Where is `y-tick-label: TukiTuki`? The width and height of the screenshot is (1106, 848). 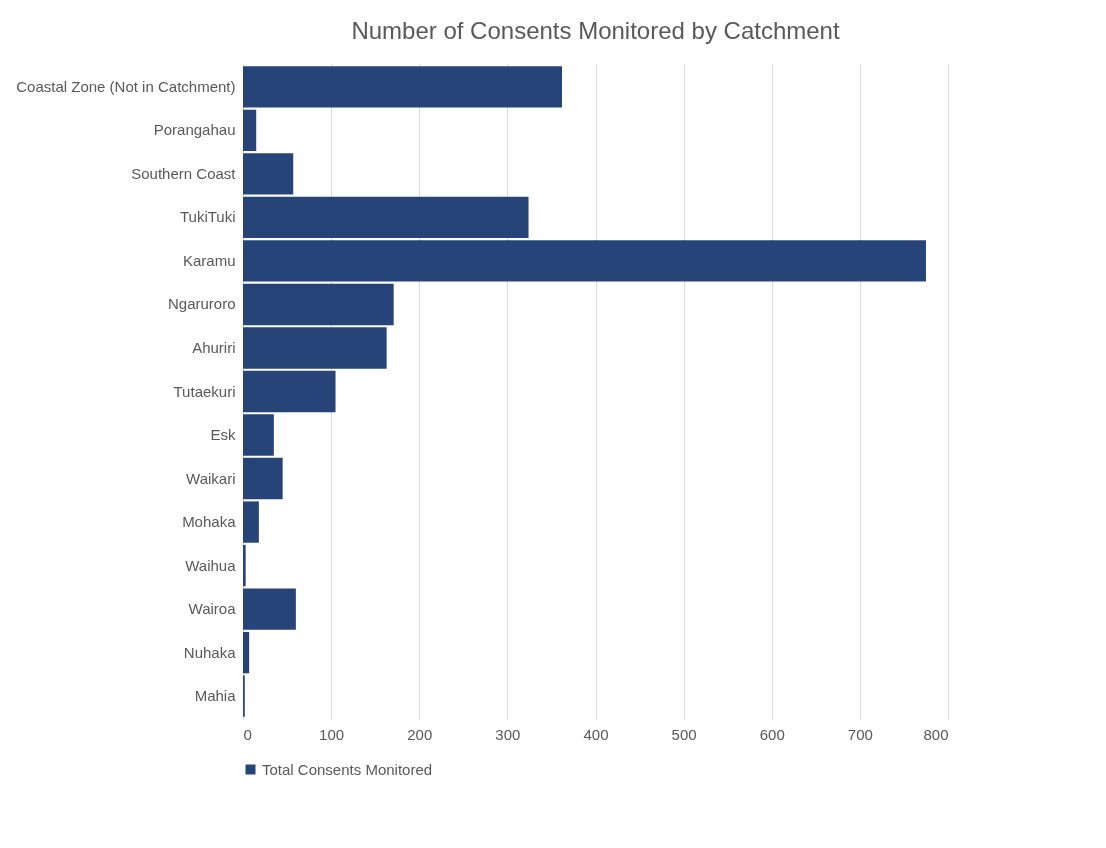 y-tick-label: TukiTuki is located at coordinates (207, 217).